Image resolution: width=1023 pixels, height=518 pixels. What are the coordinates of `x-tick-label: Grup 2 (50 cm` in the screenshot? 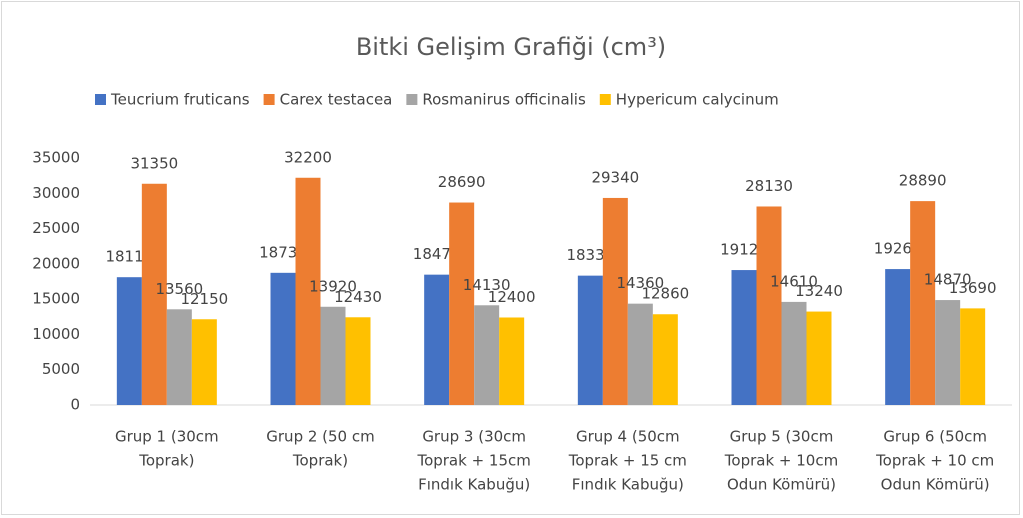 It's located at (320, 437).